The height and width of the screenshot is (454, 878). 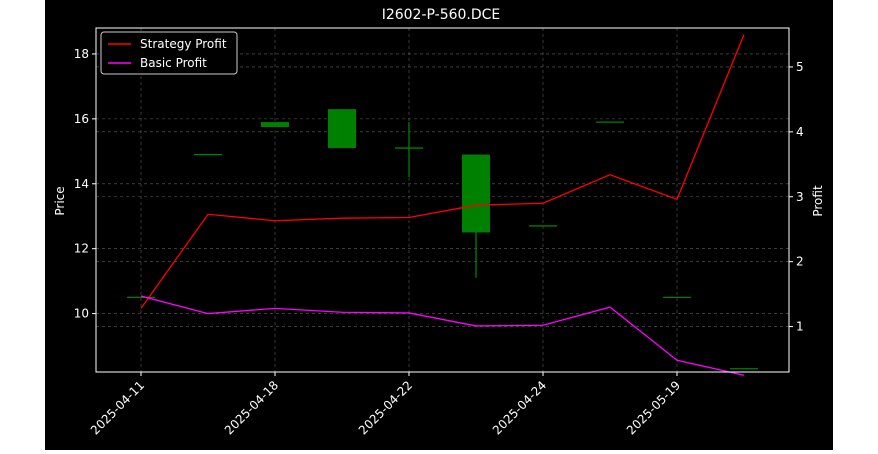 What do you see at coordinates (81, 119) in the screenshot?
I see `y-tick-label-16: 16` at bounding box center [81, 119].